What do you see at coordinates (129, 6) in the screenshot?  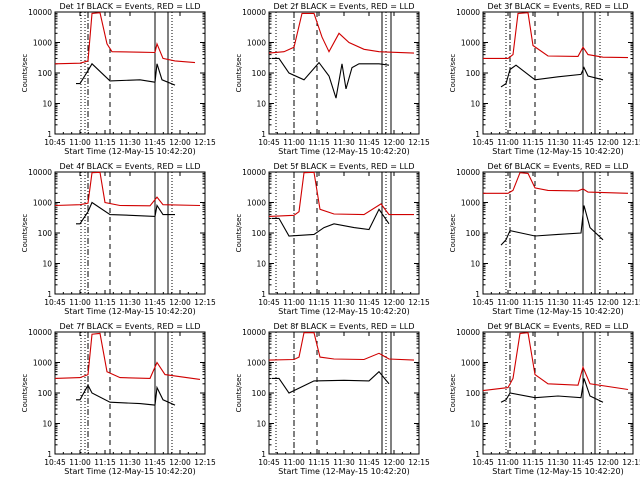 I see `chart-title: Det 1f BLACK = Events, RED = LLD` at bounding box center [129, 6].